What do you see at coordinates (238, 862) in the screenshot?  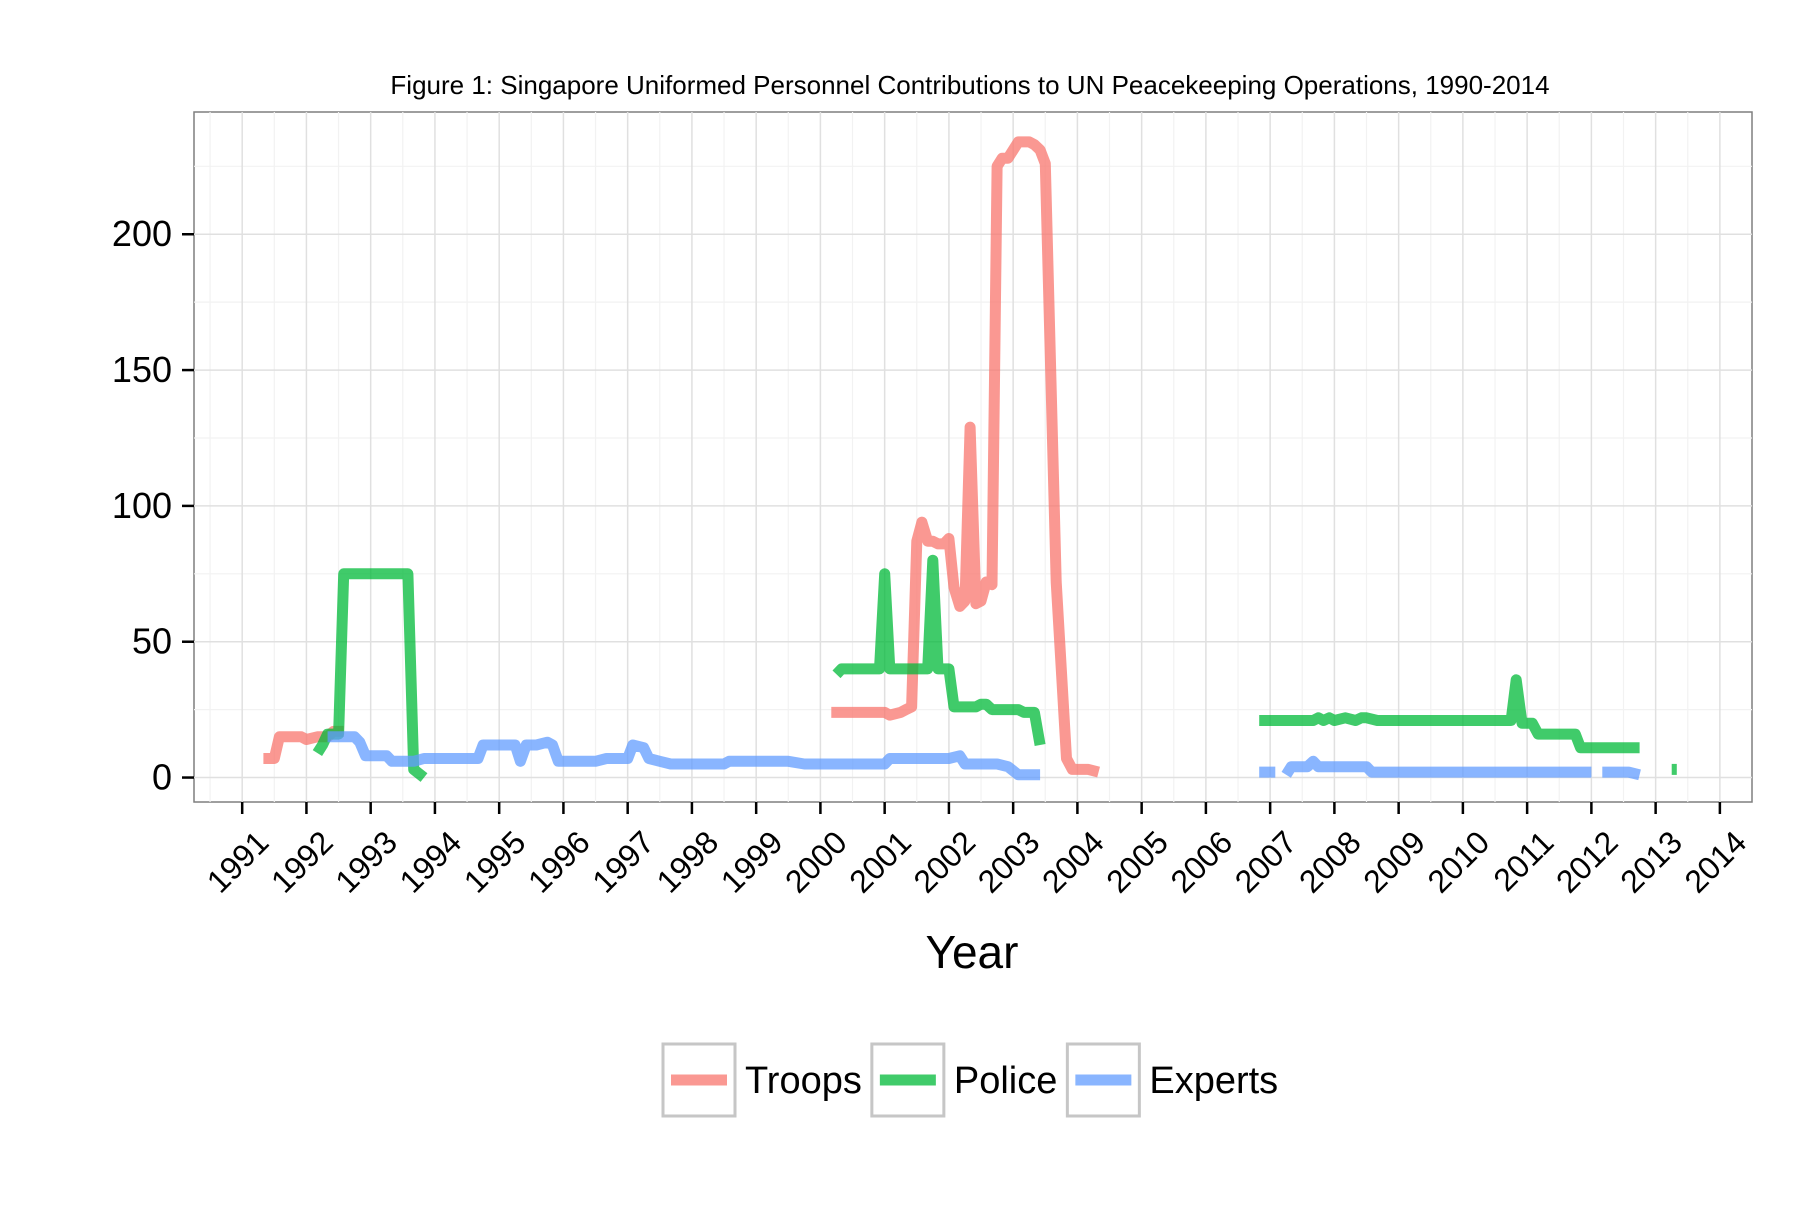 I see `x-tick-label: 1991` at bounding box center [238, 862].